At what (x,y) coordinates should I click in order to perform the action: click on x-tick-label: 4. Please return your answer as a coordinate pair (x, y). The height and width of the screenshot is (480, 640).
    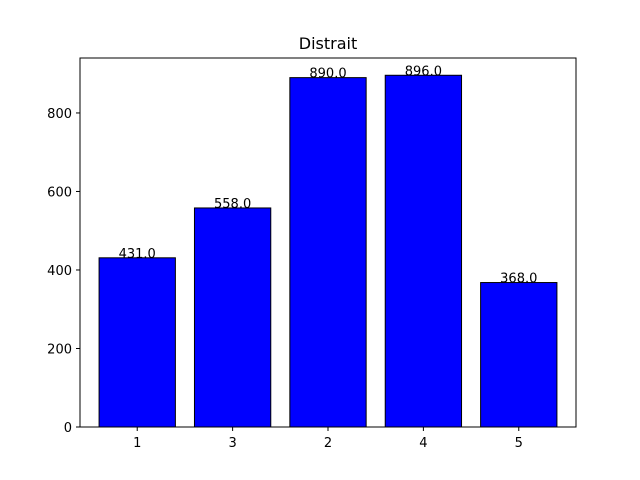
    Looking at the image, I should click on (423, 443).